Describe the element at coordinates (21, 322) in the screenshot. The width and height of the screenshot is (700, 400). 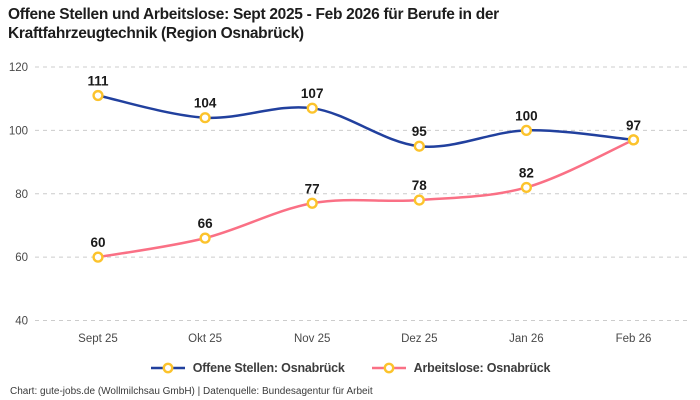
I see `y-tick-label: 40` at that location.